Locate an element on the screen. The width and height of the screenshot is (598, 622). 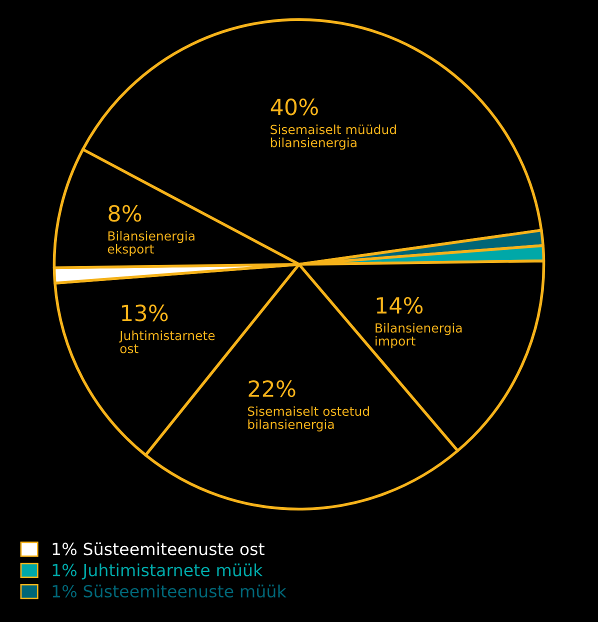
data-label: 40% is located at coordinates (294, 107).